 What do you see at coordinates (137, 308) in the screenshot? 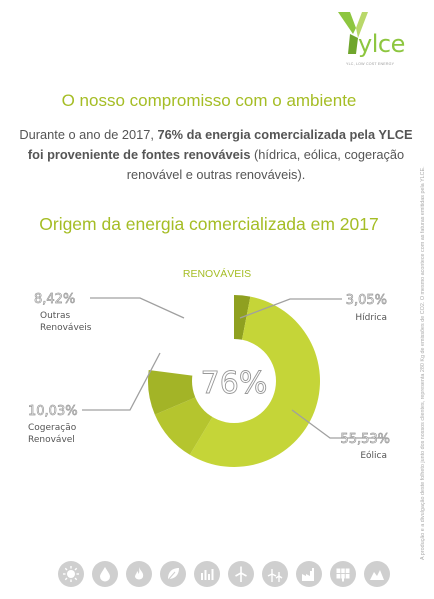
I see `leader-outras` at bounding box center [137, 308].